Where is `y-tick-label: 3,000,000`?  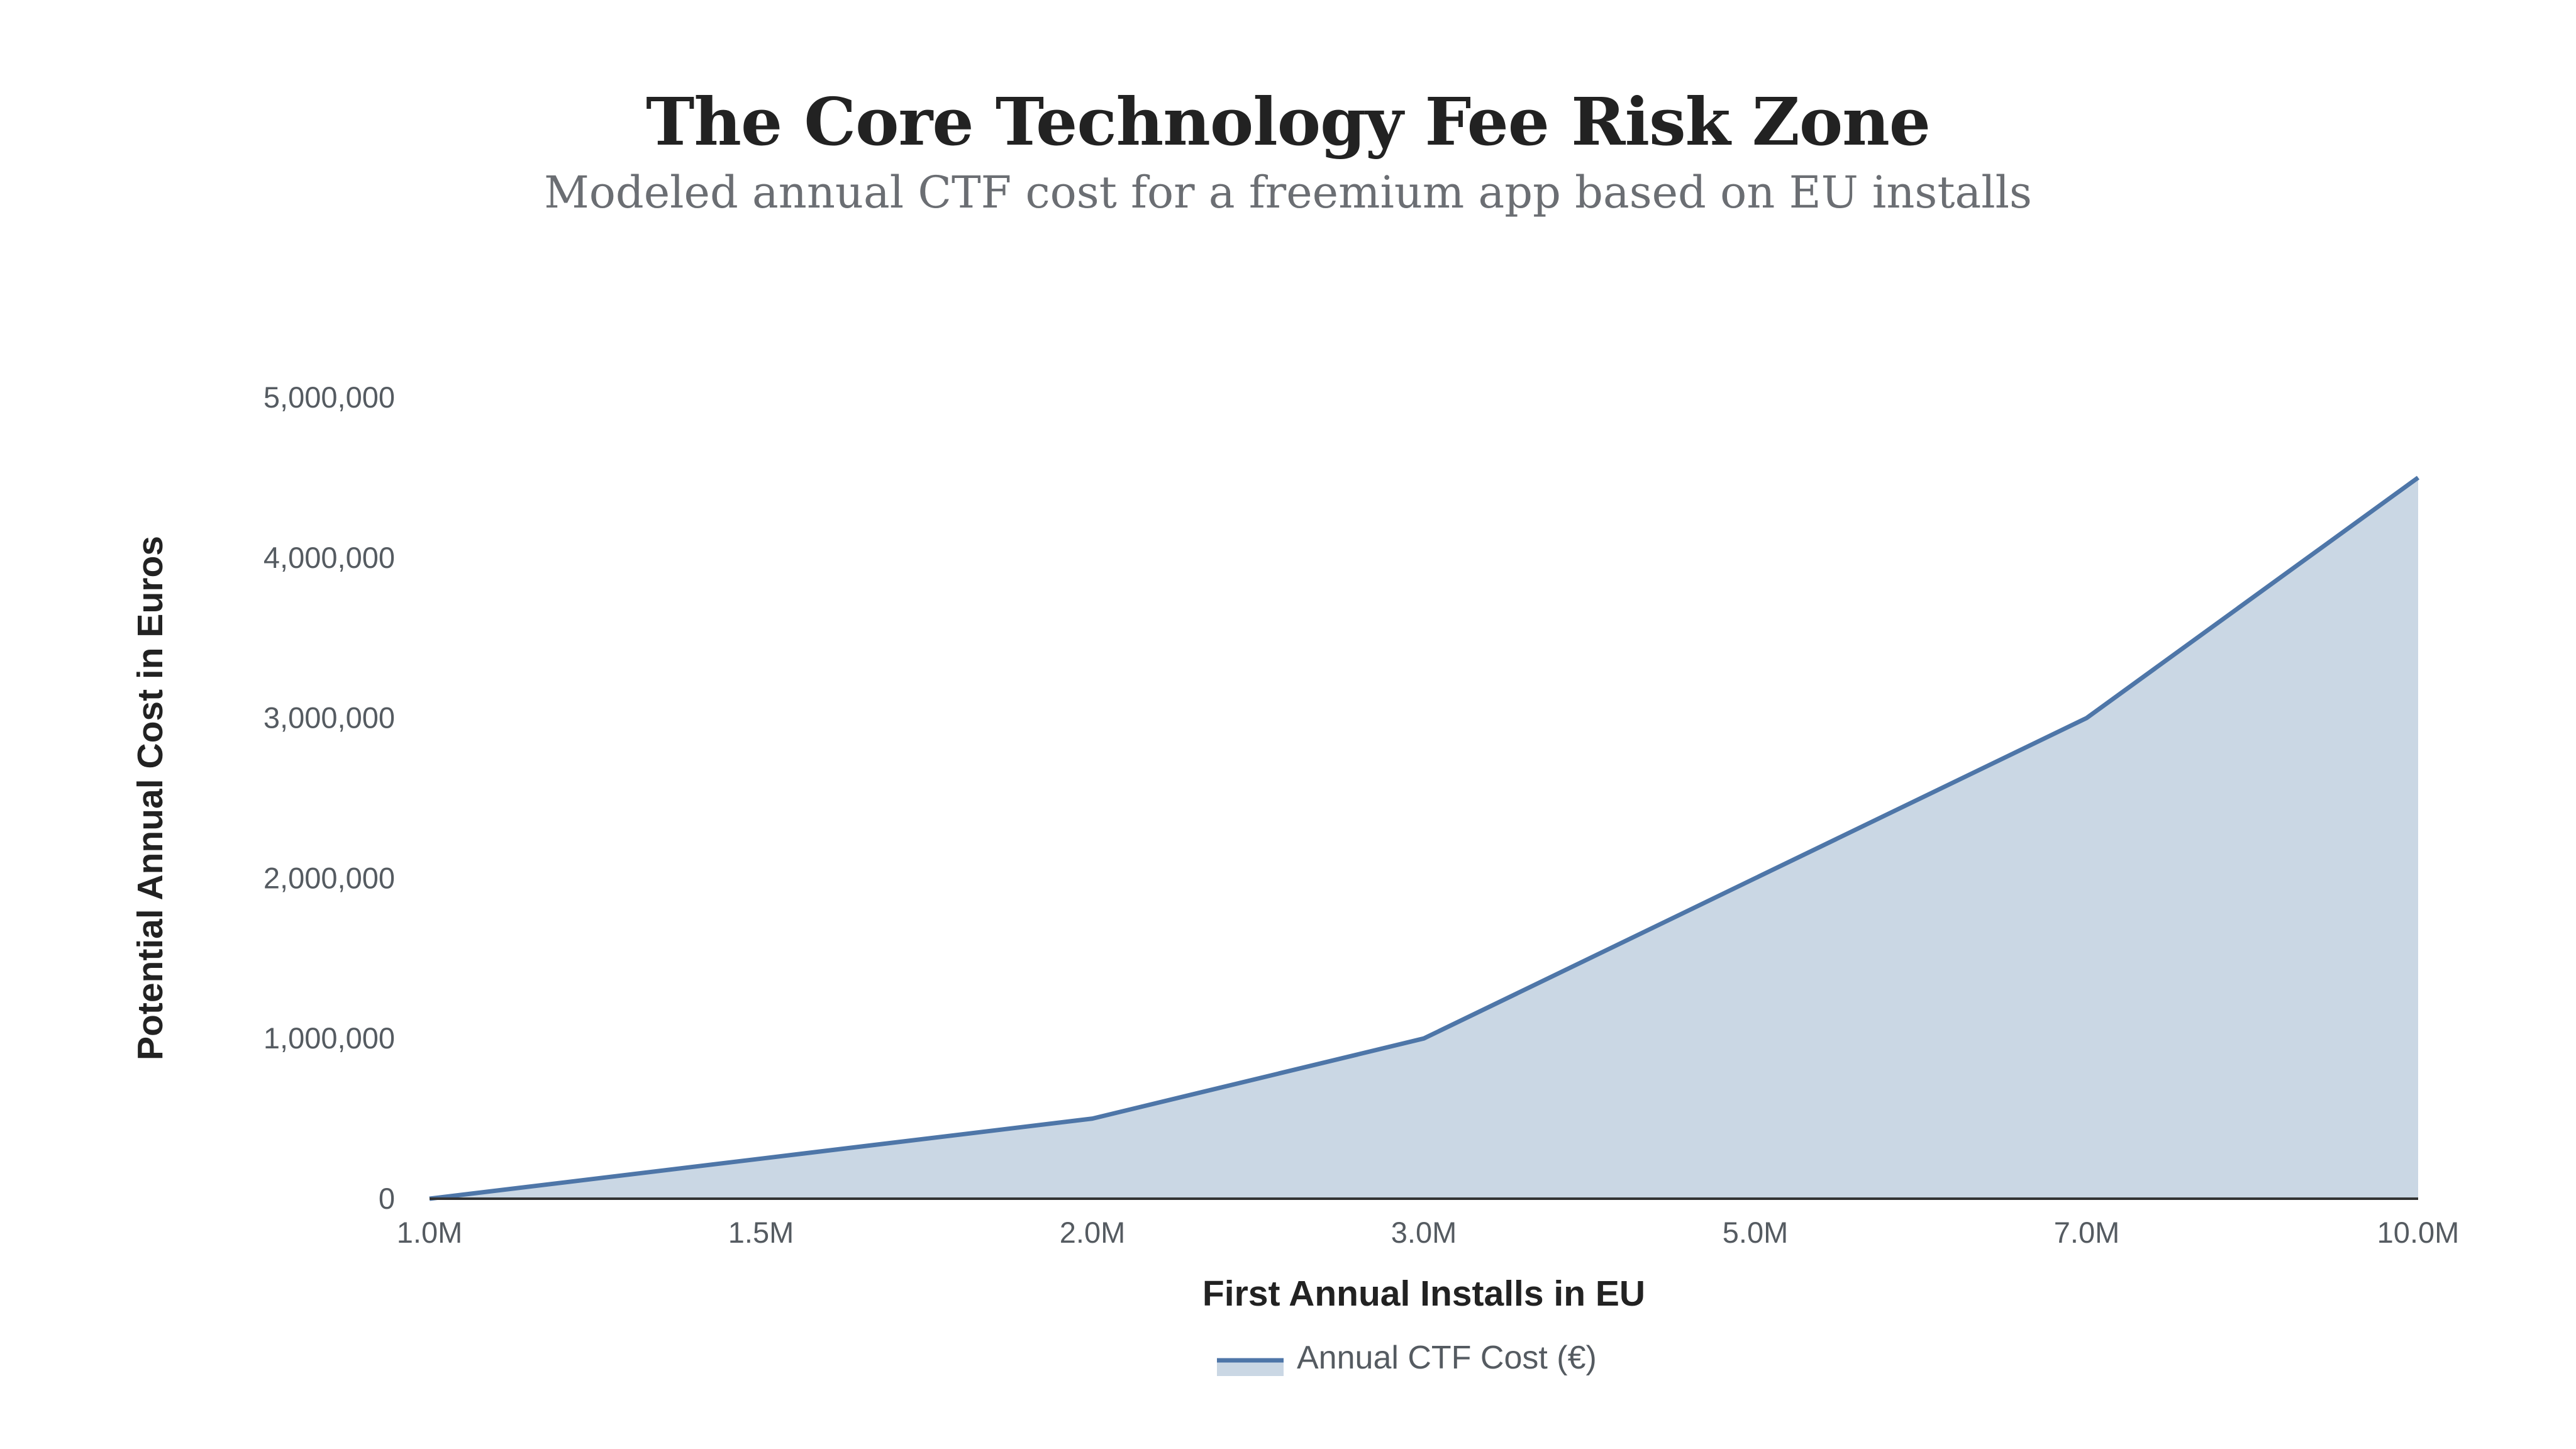
y-tick-label: 3,000,000 is located at coordinates (329, 718).